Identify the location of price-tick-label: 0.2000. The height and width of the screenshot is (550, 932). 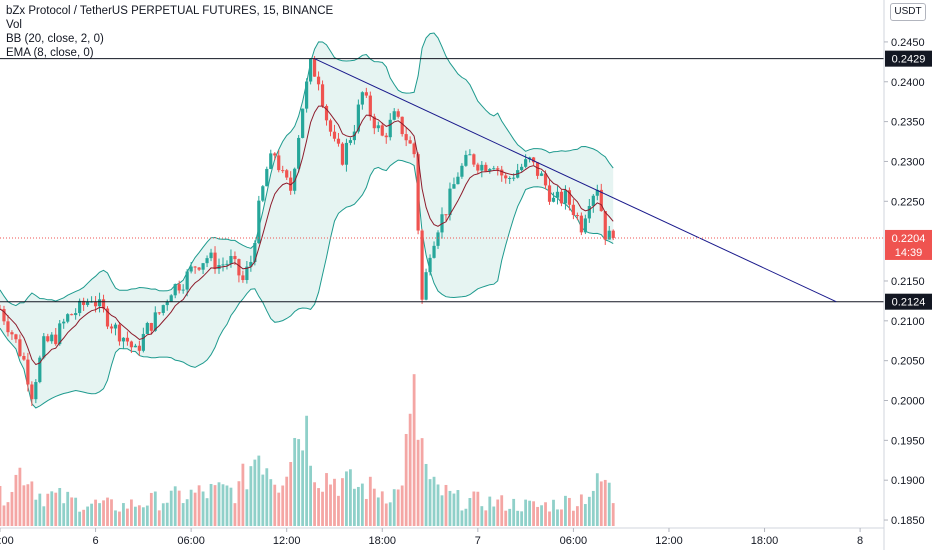
(908, 402).